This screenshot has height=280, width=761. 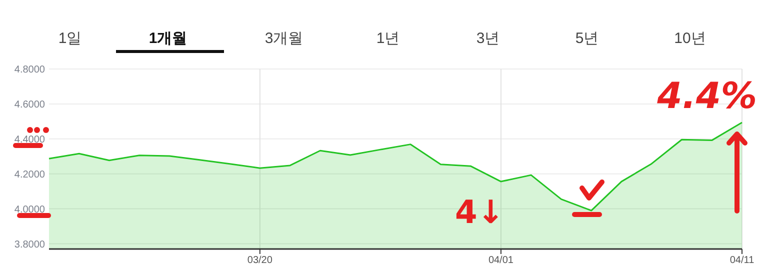 What do you see at coordinates (70, 38) in the screenshot?
I see `text: 1일` at bounding box center [70, 38].